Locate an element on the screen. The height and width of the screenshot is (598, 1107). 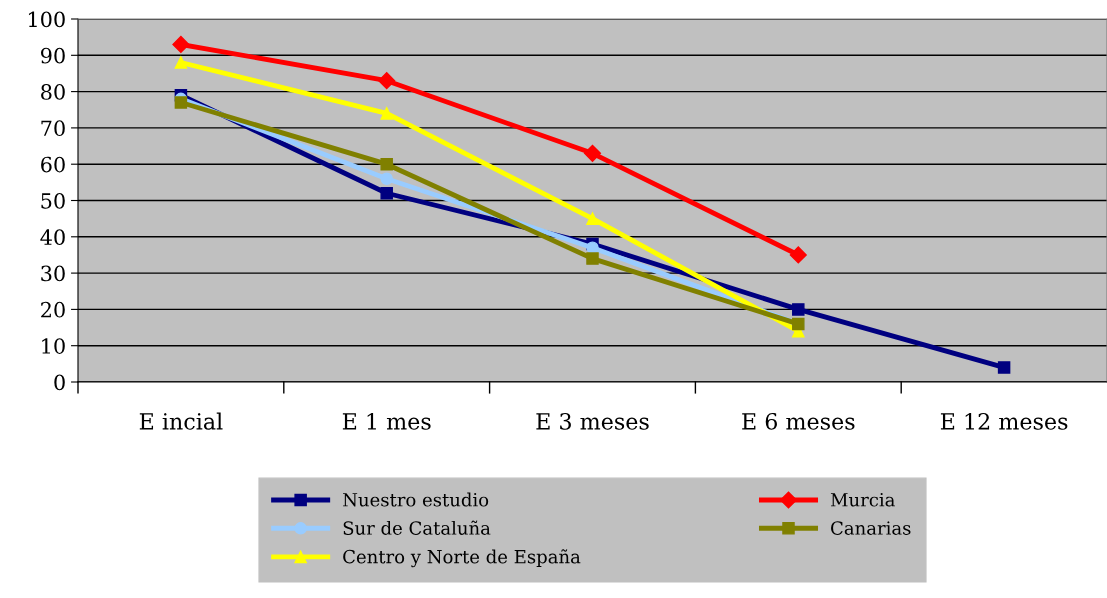
y-tick-label: 90 is located at coordinates (53, 55).